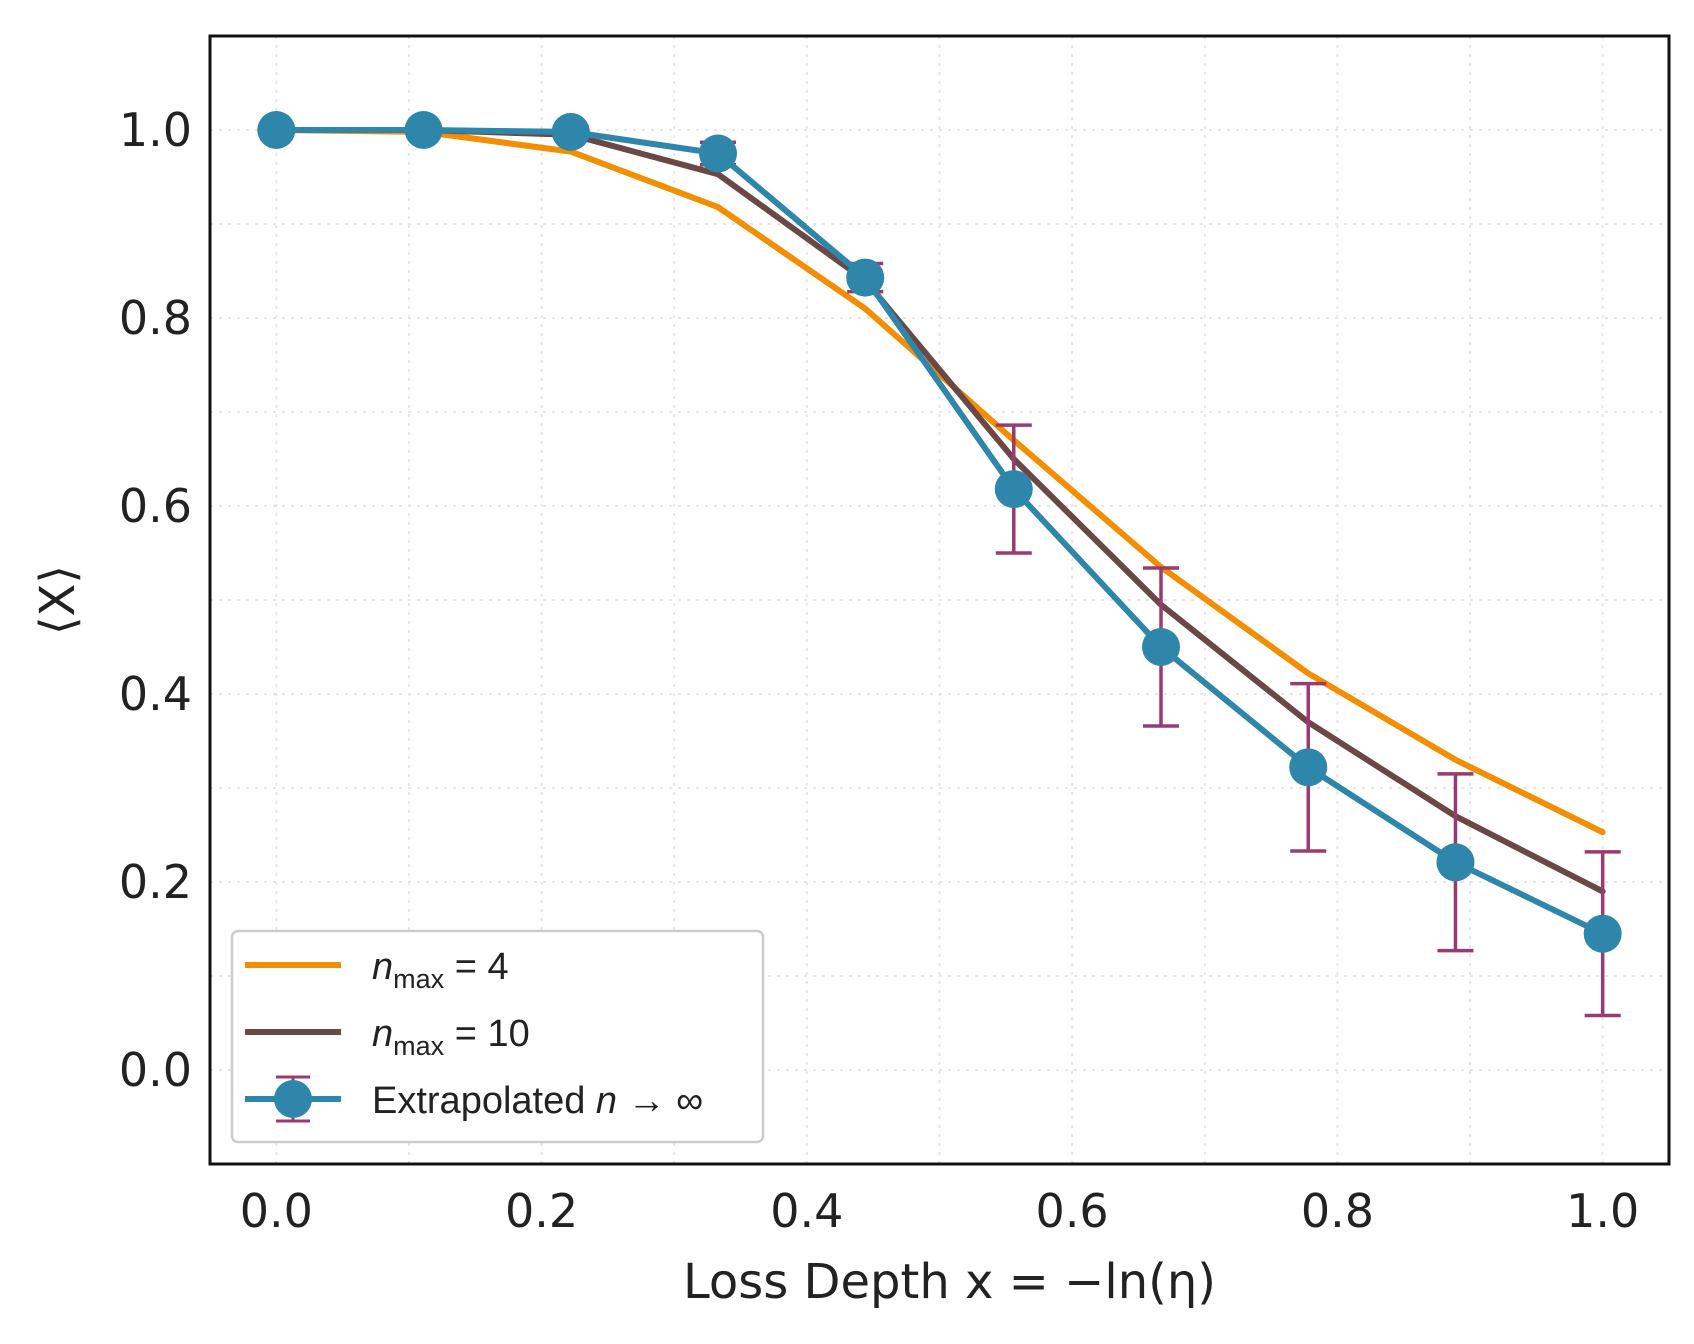 This screenshot has width=1694, height=1344. I want to click on legend-label-nmax-10-value: = 10, so click(487, 1034).